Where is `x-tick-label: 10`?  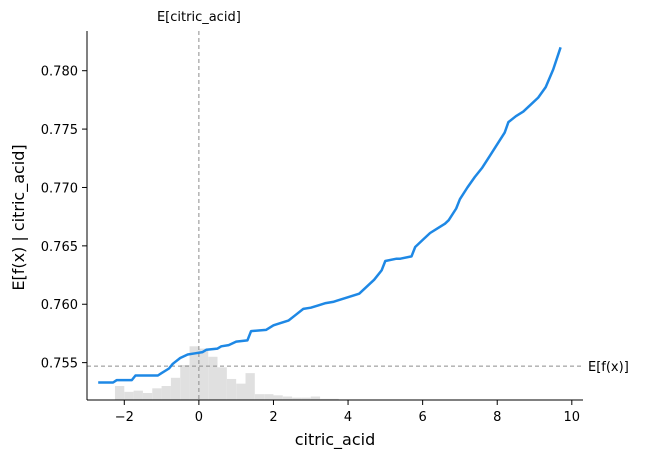
x-tick-label: 10 is located at coordinates (572, 417).